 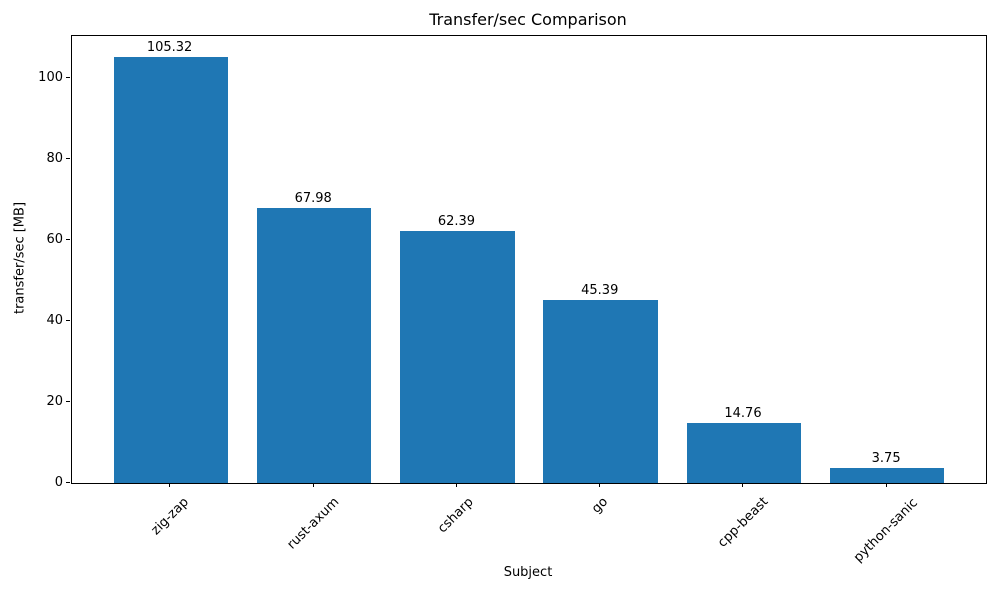 What do you see at coordinates (170, 516) in the screenshot?
I see `x-tick-label-zig-zap: zig-zap` at bounding box center [170, 516].